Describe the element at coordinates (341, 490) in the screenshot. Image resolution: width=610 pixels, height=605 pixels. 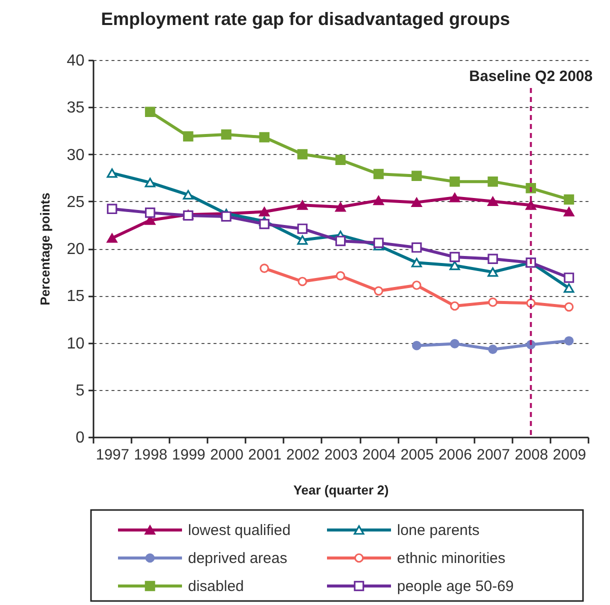
I see `x-axis-title: Year (quarter 2)` at that location.